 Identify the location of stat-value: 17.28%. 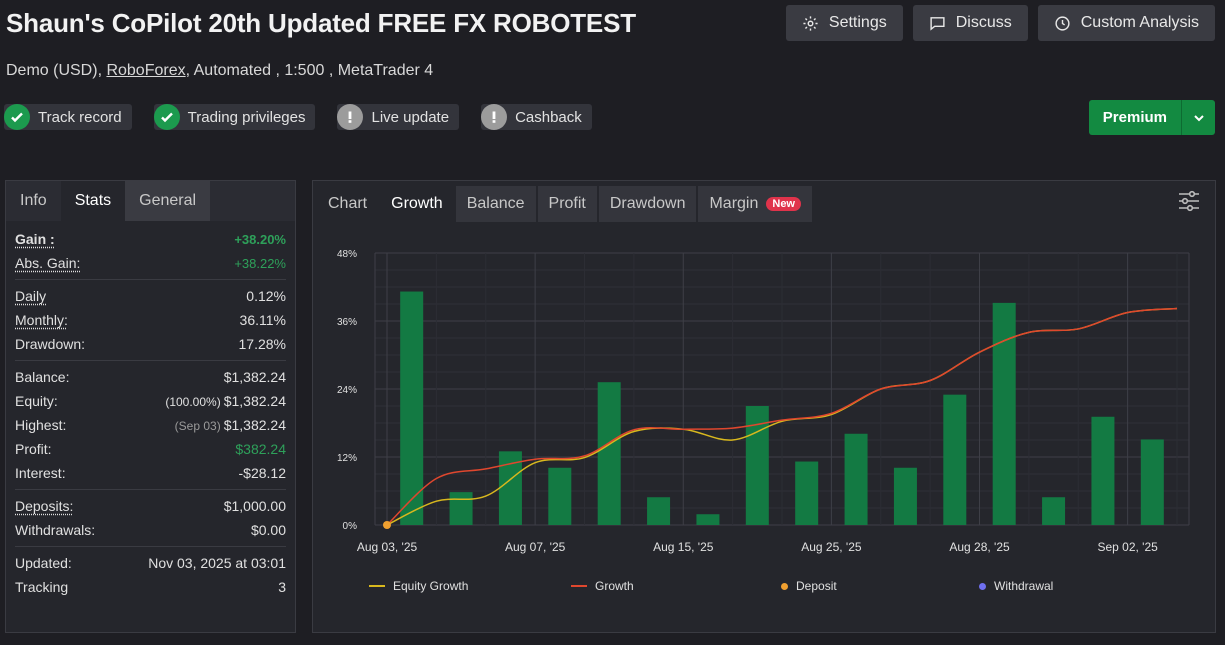
(262, 344).